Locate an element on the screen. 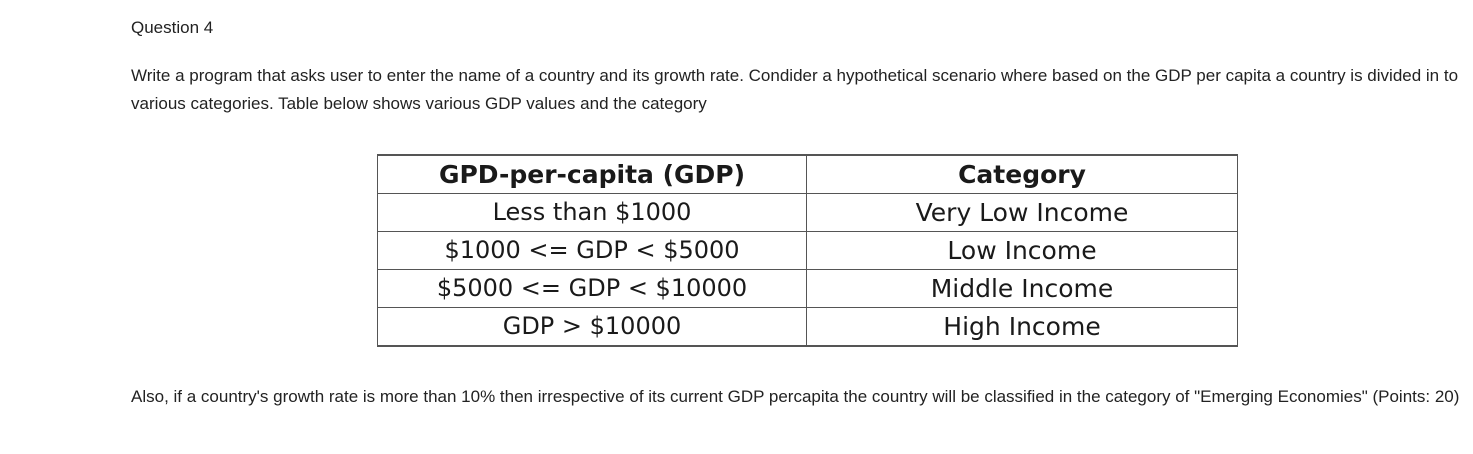 The height and width of the screenshot is (454, 1473). table-row: GDP > $10000 High Income is located at coordinates (807, 327).